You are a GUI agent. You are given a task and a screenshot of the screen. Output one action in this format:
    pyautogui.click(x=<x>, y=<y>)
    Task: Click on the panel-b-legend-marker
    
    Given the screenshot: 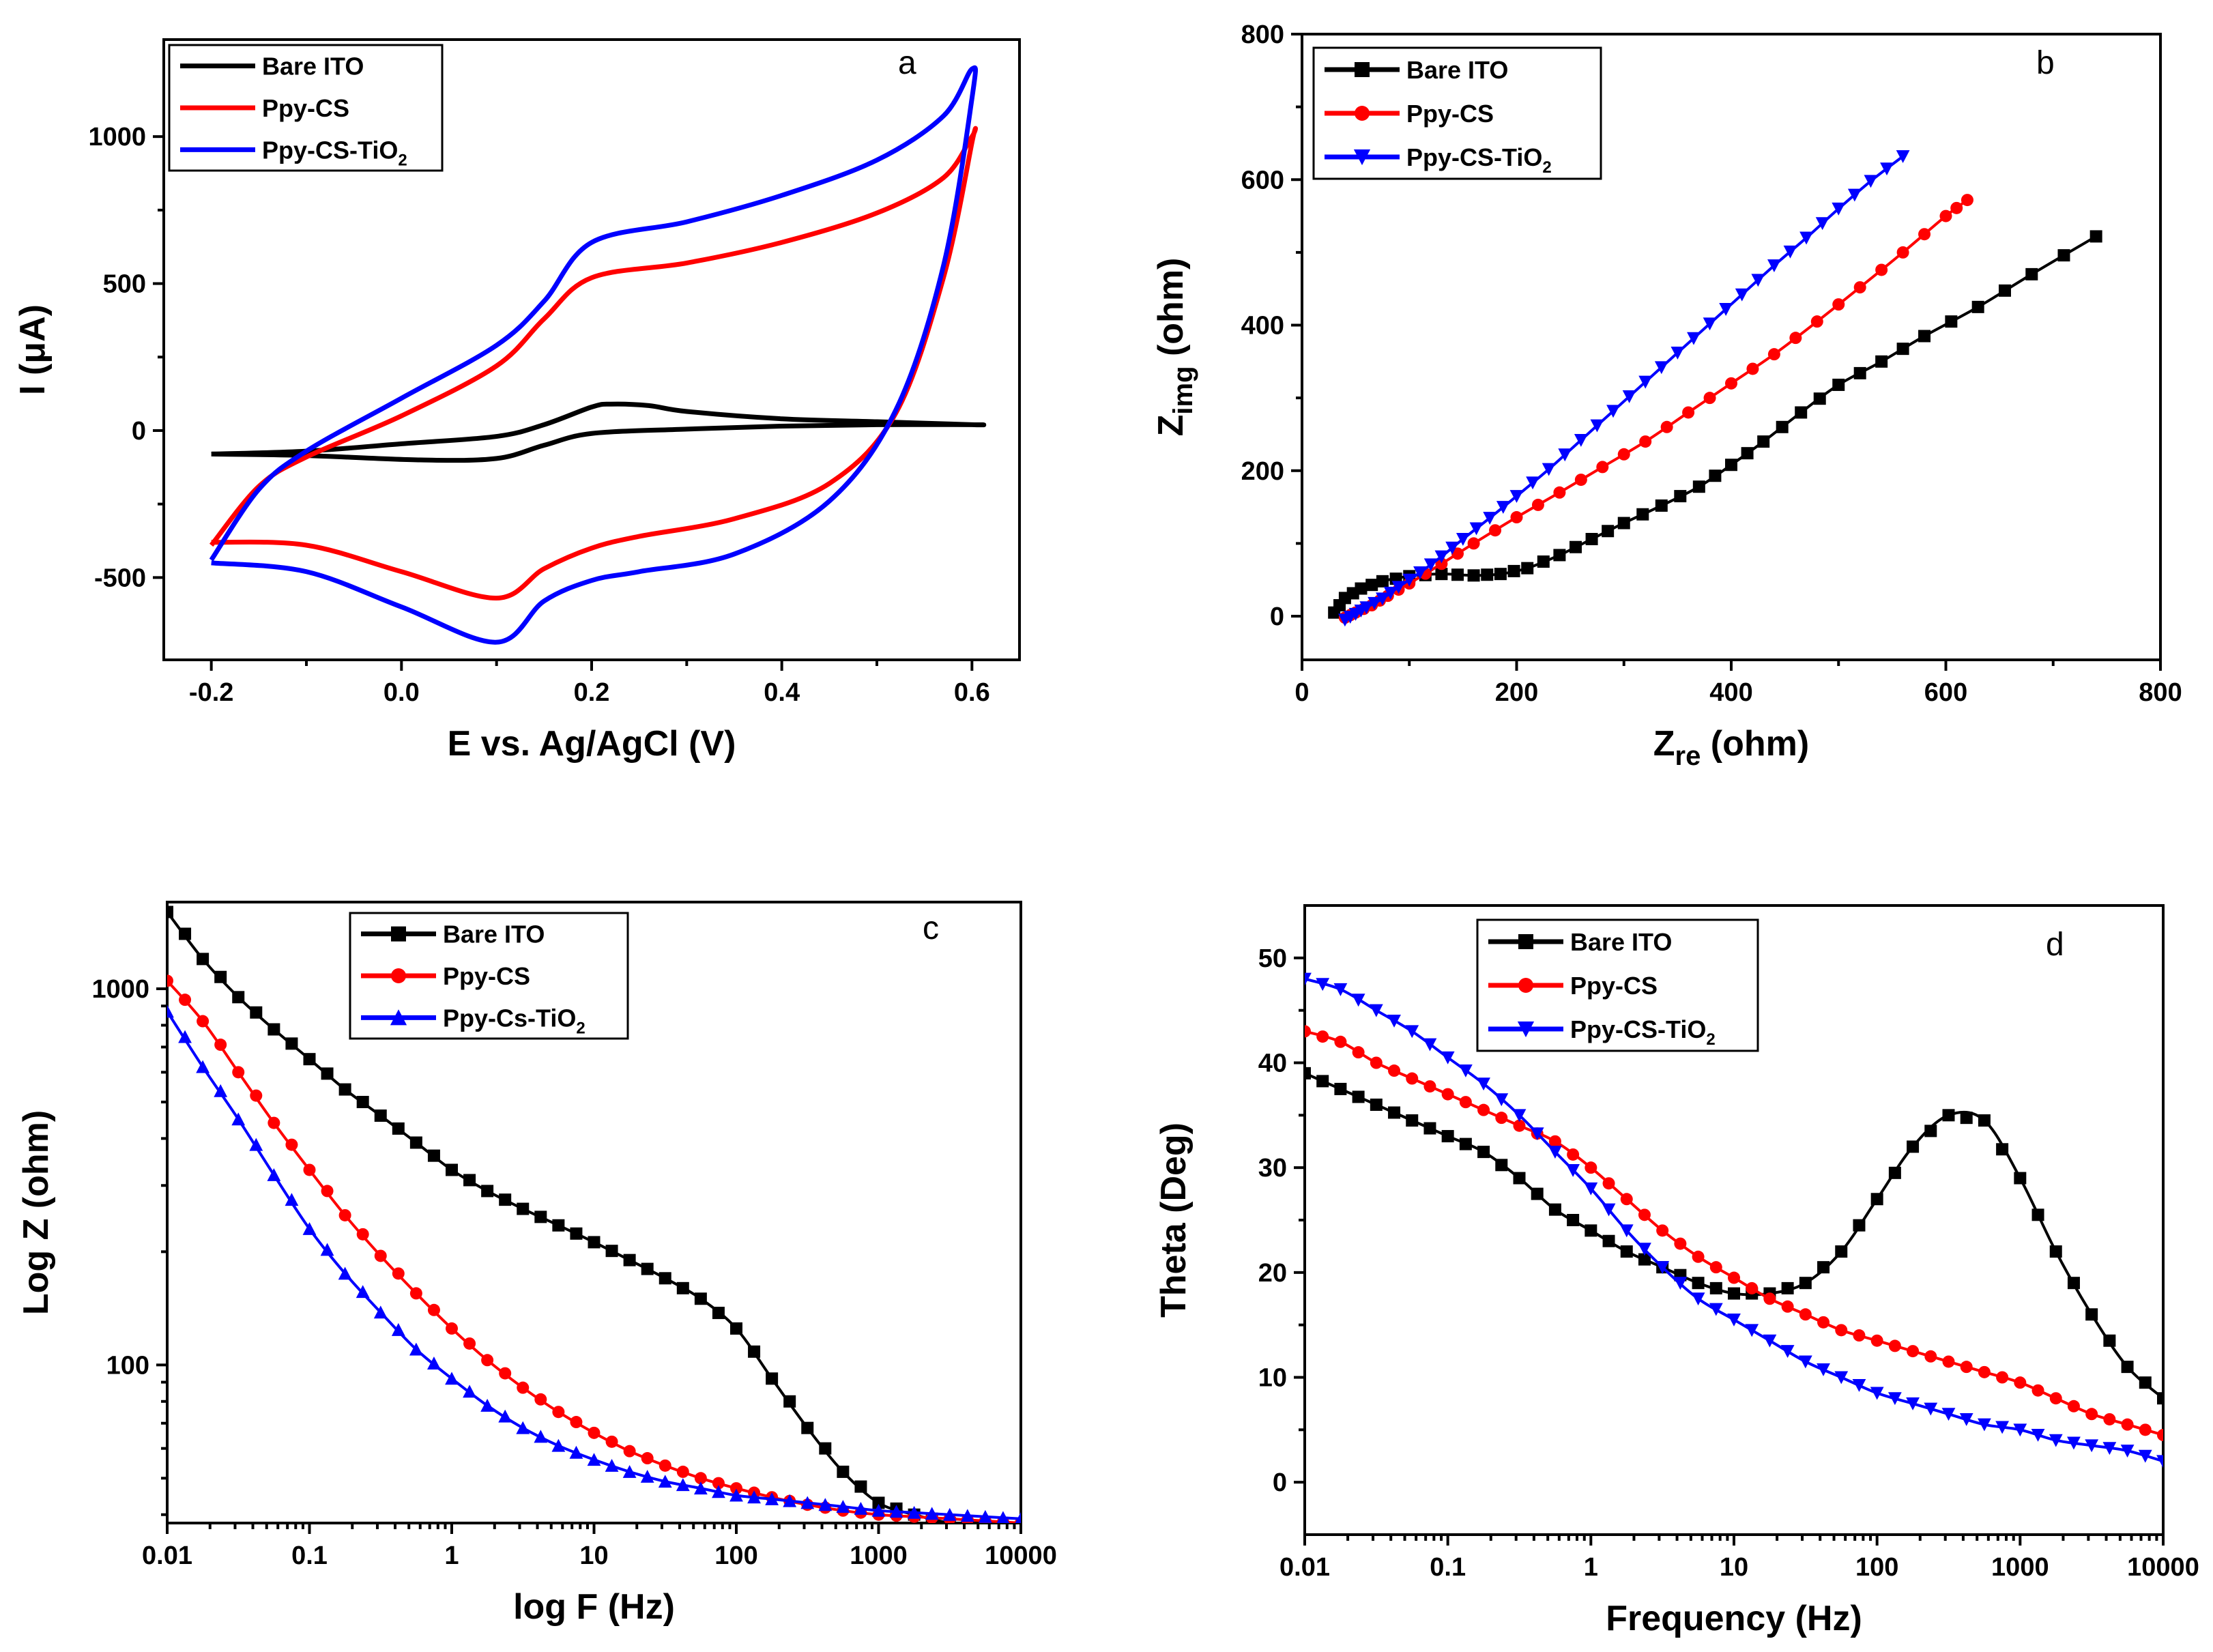 What is the action you would take?
    pyautogui.click(x=1362, y=157)
    